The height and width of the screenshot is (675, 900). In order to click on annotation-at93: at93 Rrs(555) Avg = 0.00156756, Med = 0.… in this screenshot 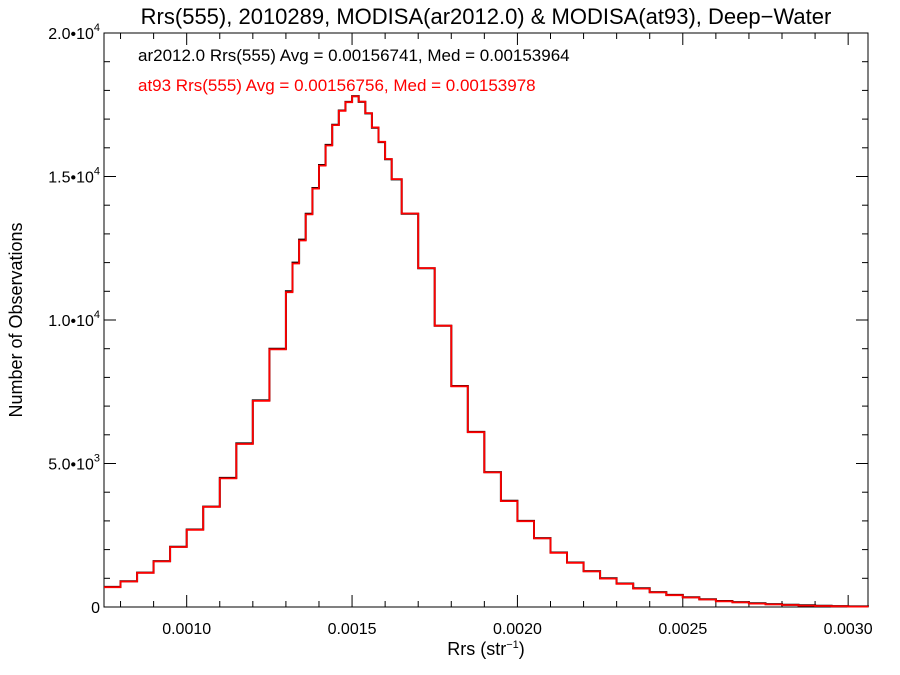, I will do `click(337, 85)`.